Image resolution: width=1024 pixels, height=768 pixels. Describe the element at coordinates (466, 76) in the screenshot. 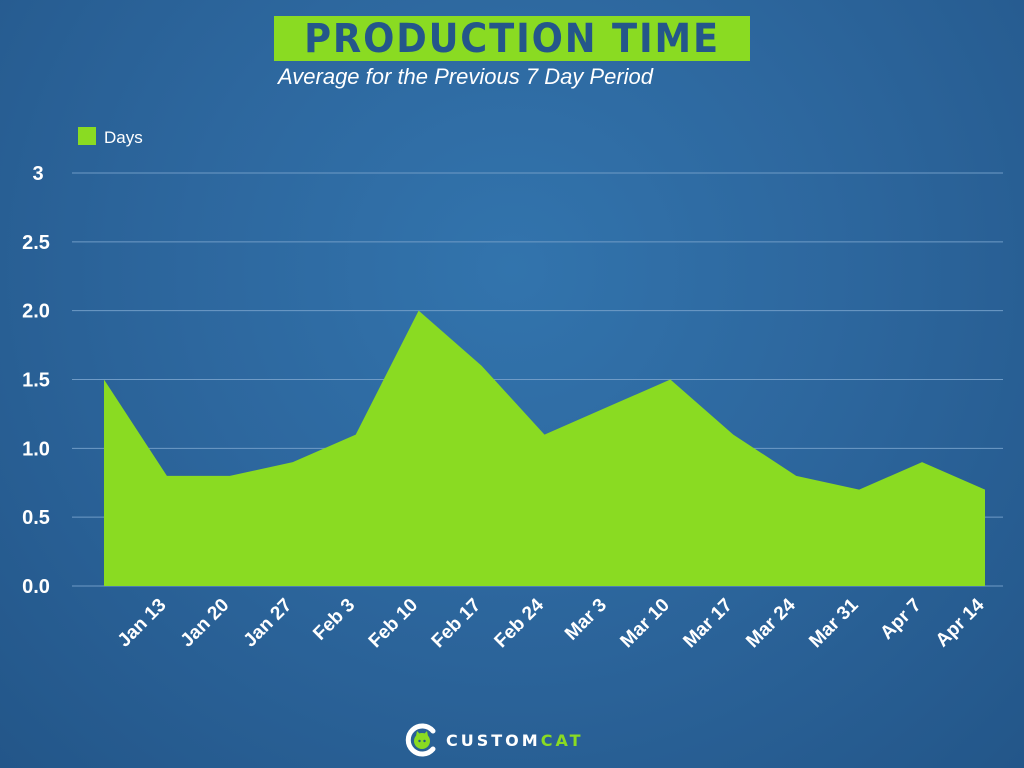

I see `chart-subtitle: Average for the Previous 7 Day Period` at that location.